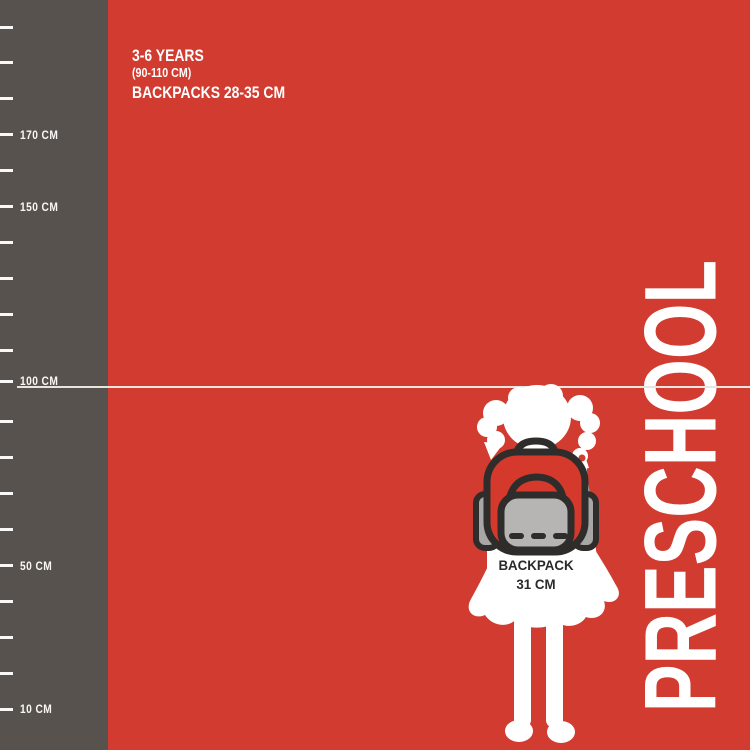 This screenshot has height=750, width=750. I want to click on height-line-100cm, so click(383, 387).